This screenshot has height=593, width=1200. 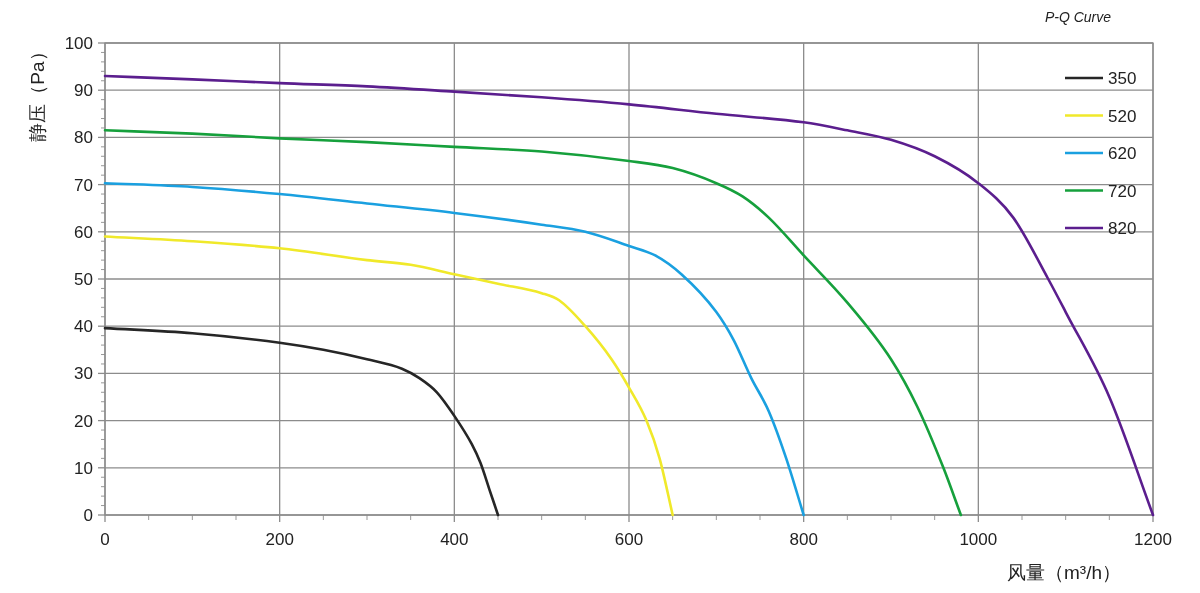 I want to click on y-tick-label: 0, so click(x=88, y=515).